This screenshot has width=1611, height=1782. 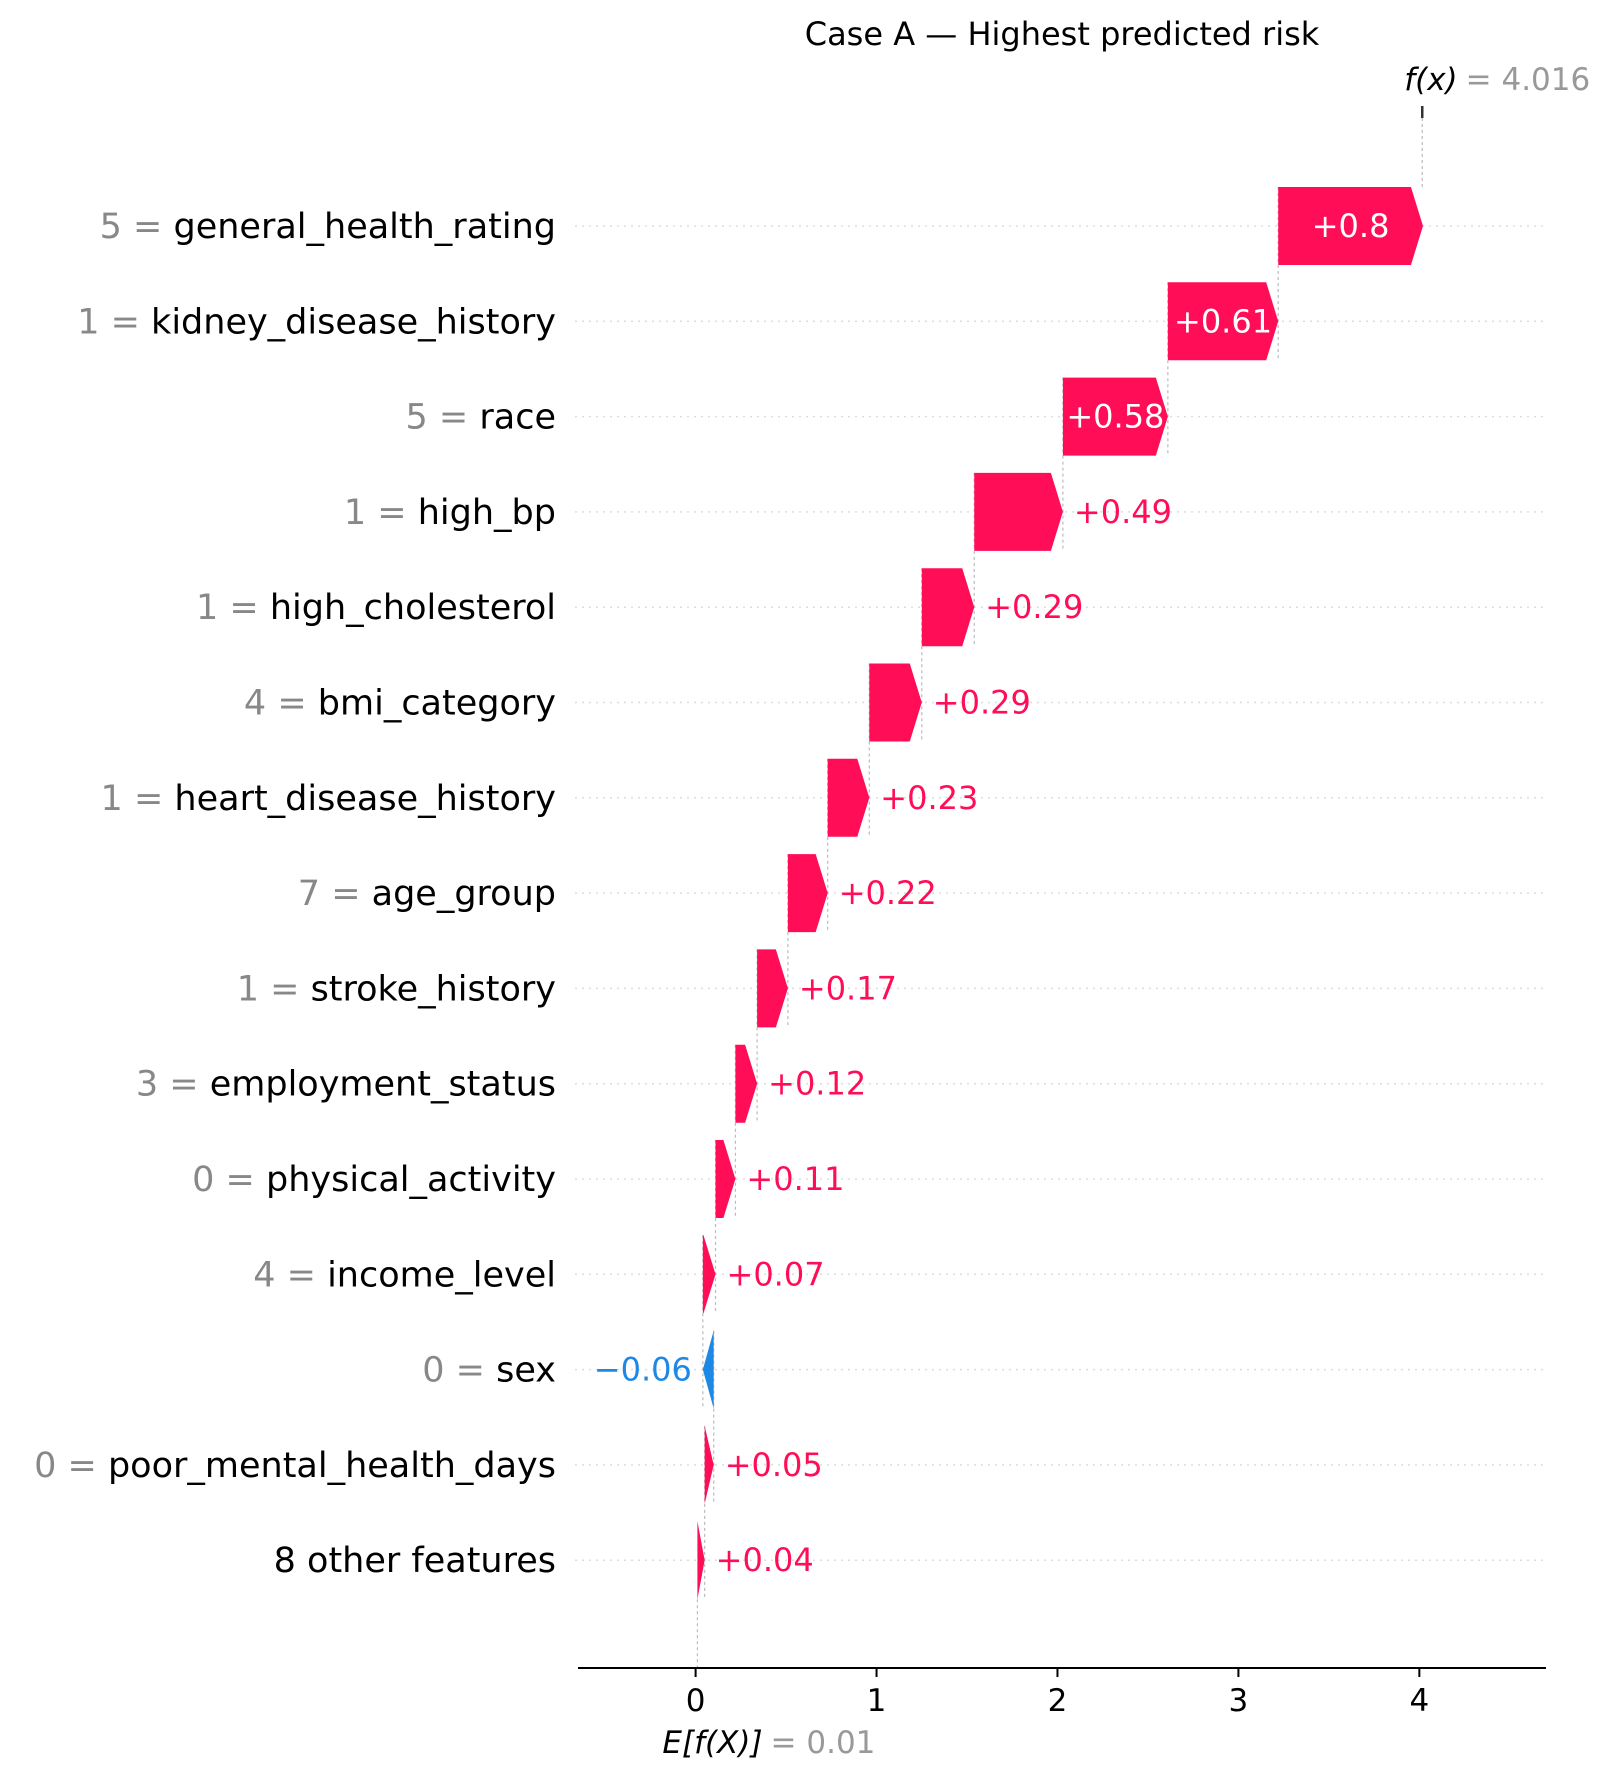 What do you see at coordinates (768, 1743) in the screenshot?
I see `base-value-annotation: E[f(X)] = 0.01` at bounding box center [768, 1743].